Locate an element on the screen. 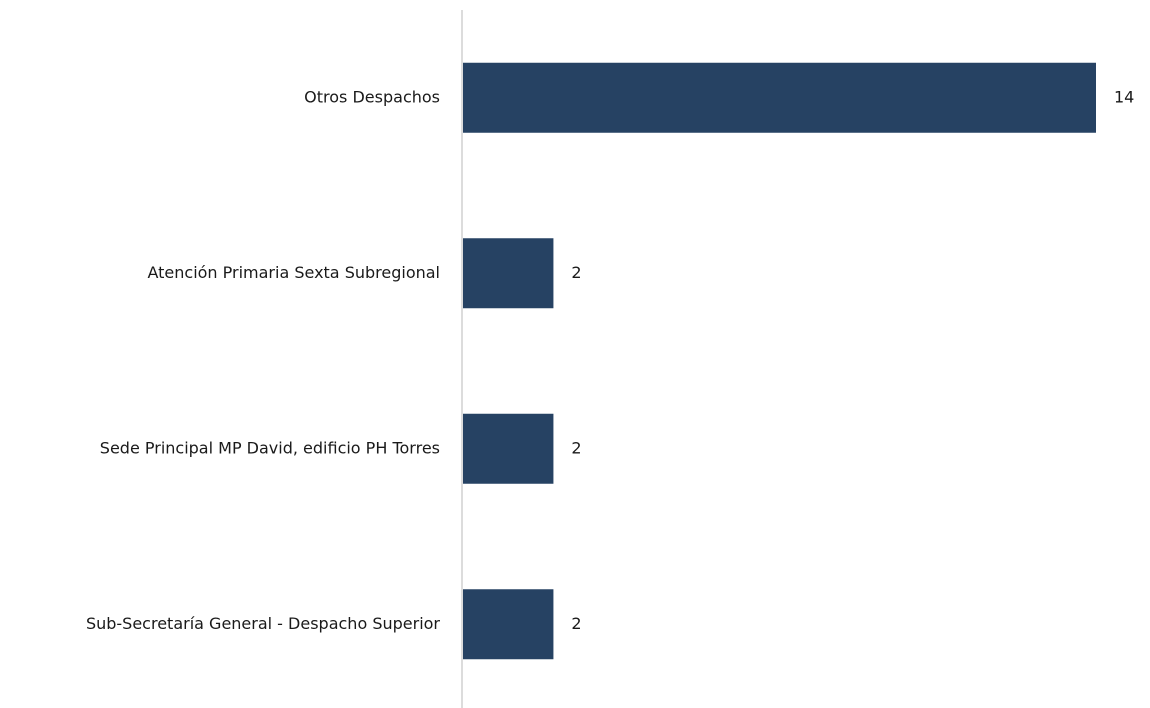 This screenshot has width=1150, height=708. value-label: 14 is located at coordinates (1124, 96).